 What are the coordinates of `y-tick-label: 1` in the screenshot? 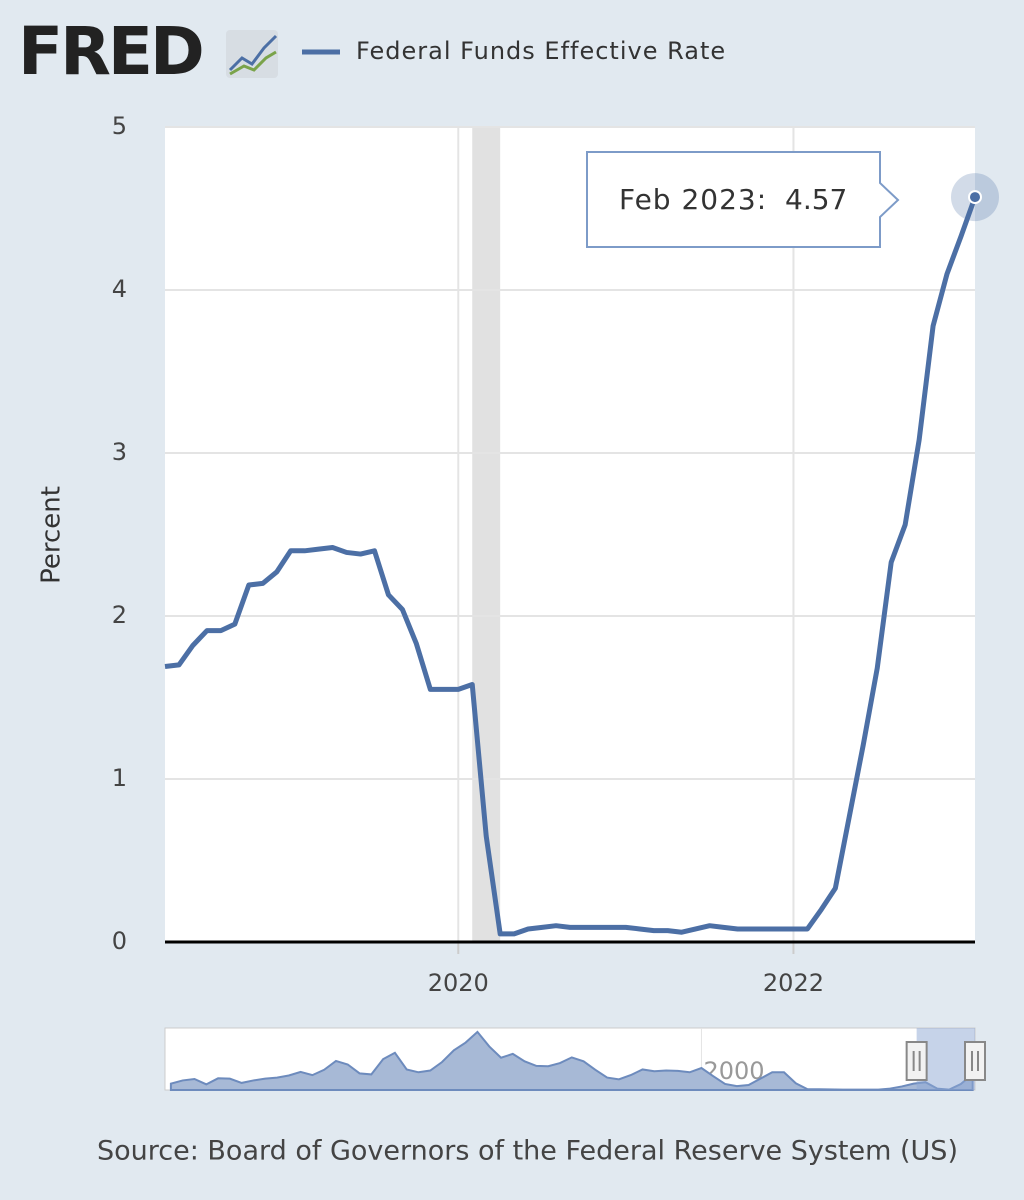 It's located at (119, 778).